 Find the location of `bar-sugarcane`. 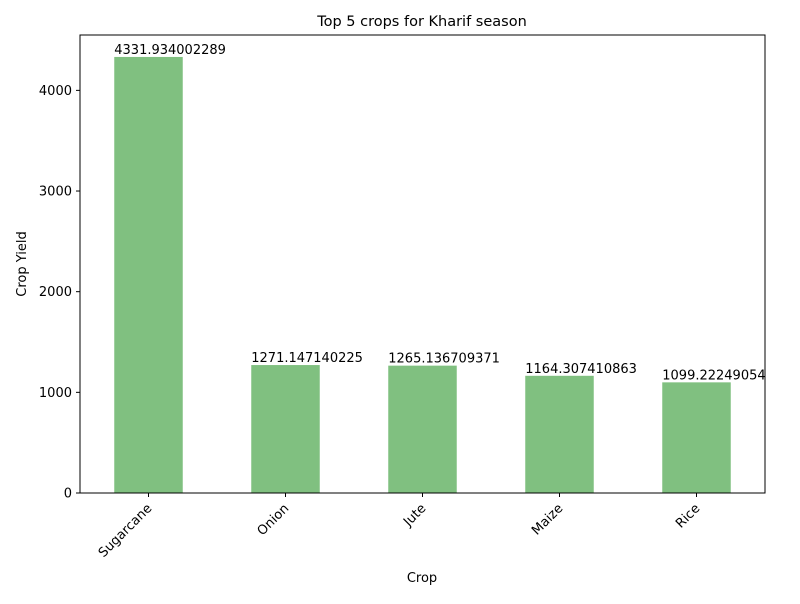

bar-sugarcane is located at coordinates (148, 274).